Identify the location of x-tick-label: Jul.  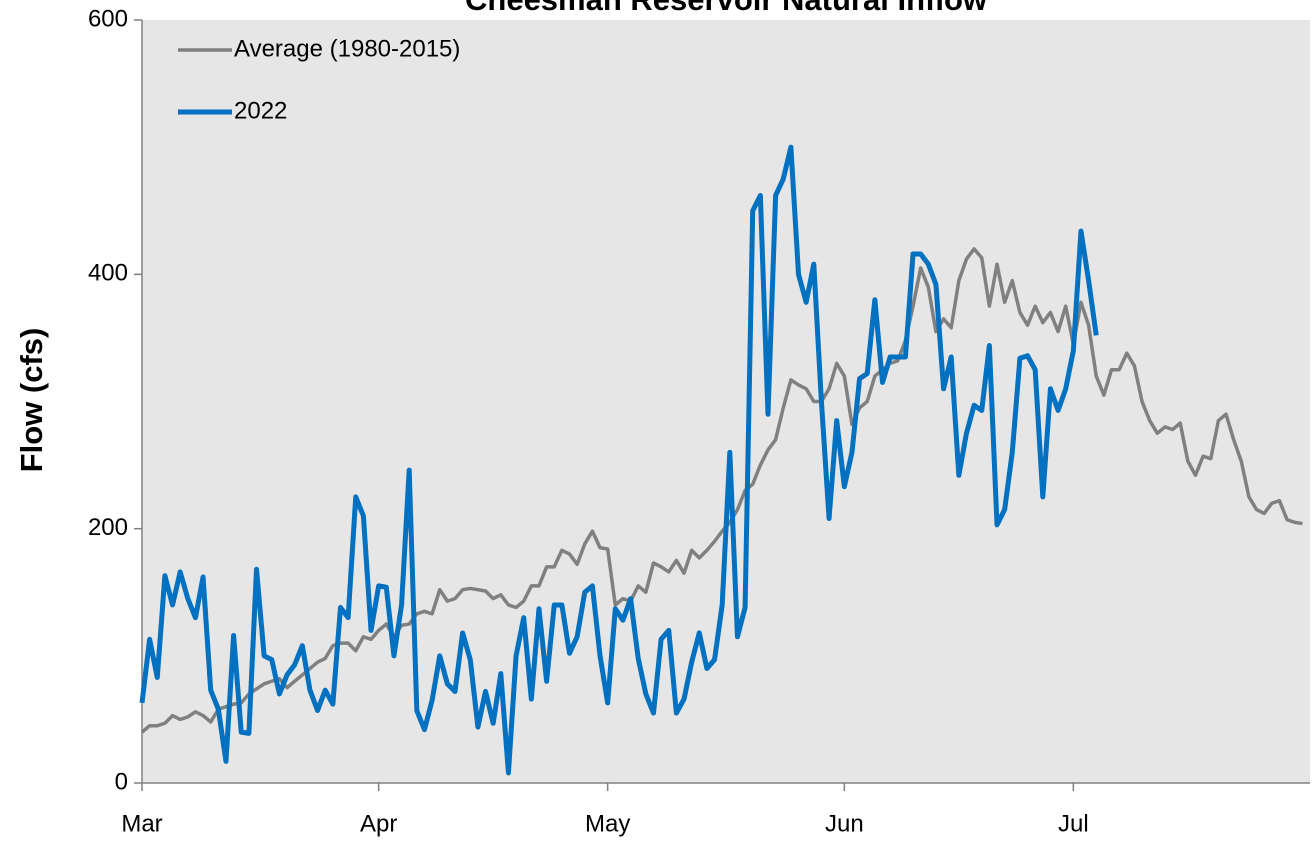
(1073, 823).